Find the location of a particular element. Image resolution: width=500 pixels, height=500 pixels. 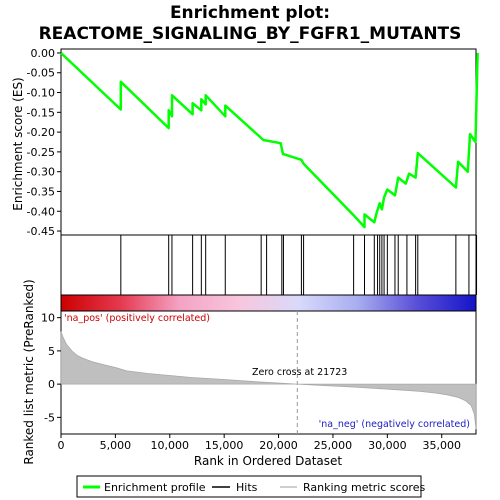

es-ytick-label: -0.20 is located at coordinates (41, 132).